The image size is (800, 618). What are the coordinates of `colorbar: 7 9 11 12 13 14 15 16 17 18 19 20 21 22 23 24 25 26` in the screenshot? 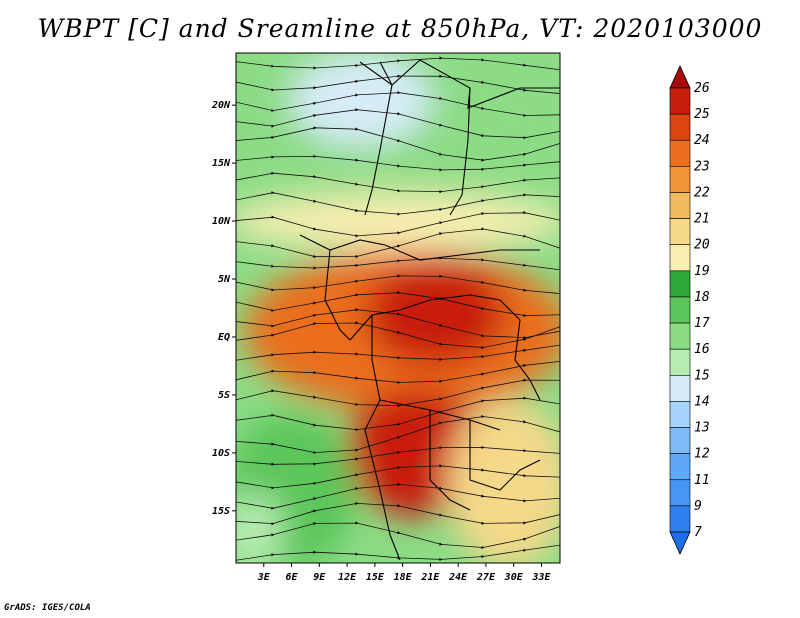 It's located at (689, 310).